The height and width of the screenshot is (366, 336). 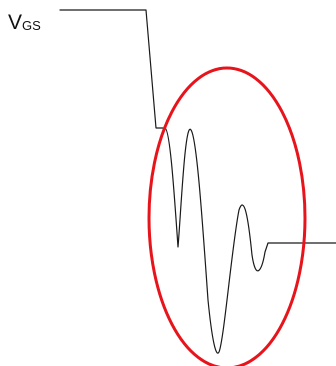 I want to click on vgs-label-main: V, so click(x=15, y=22).